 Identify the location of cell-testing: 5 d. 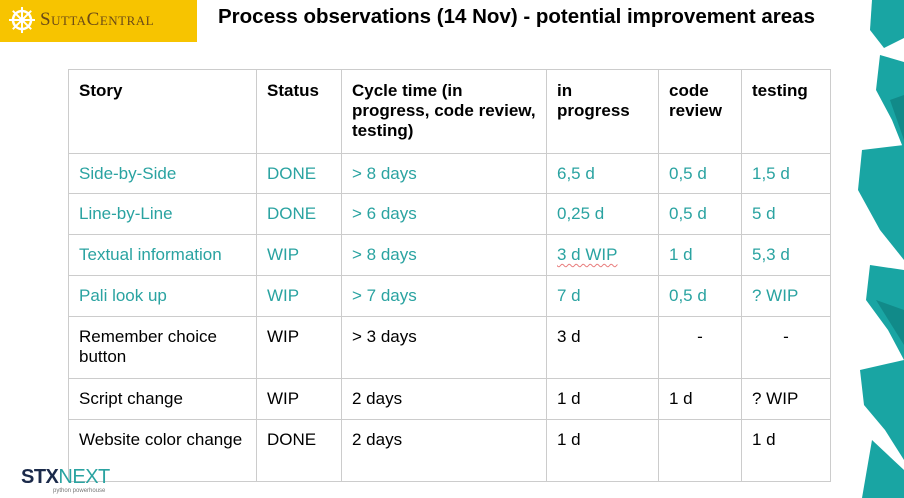
(786, 214).